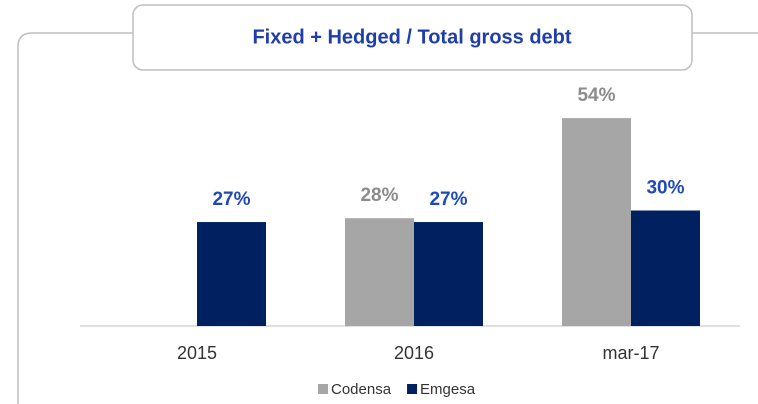 Image resolution: width=758 pixels, height=404 pixels. What do you see at coordinates (596, 95) in the screenshot?
I see `data-label: 54%` at bounding box center [596, 95].